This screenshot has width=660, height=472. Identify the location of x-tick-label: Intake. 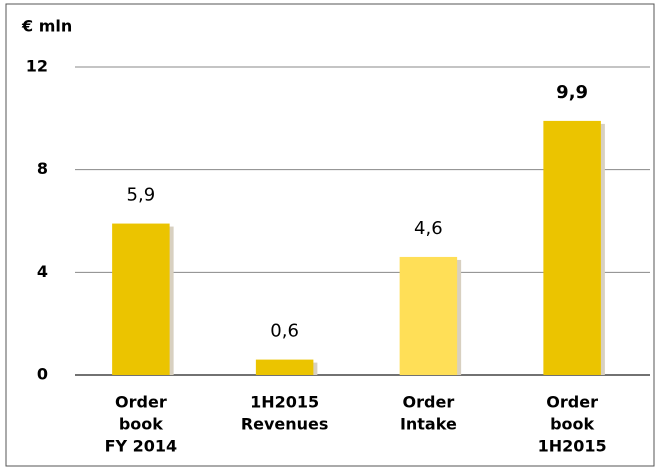
(428, 424).